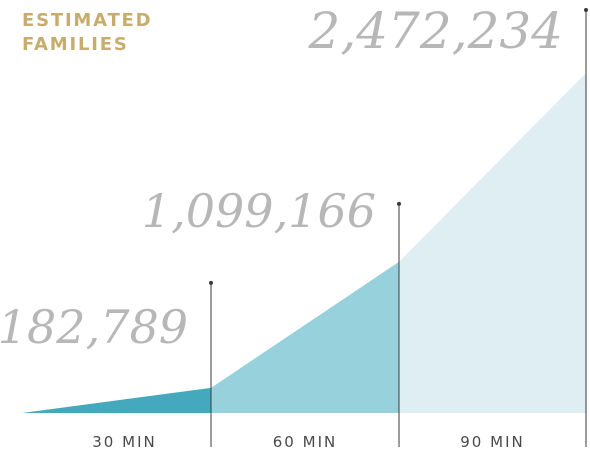  I want to click on value-label: 2,472,234, so click(435, 31).